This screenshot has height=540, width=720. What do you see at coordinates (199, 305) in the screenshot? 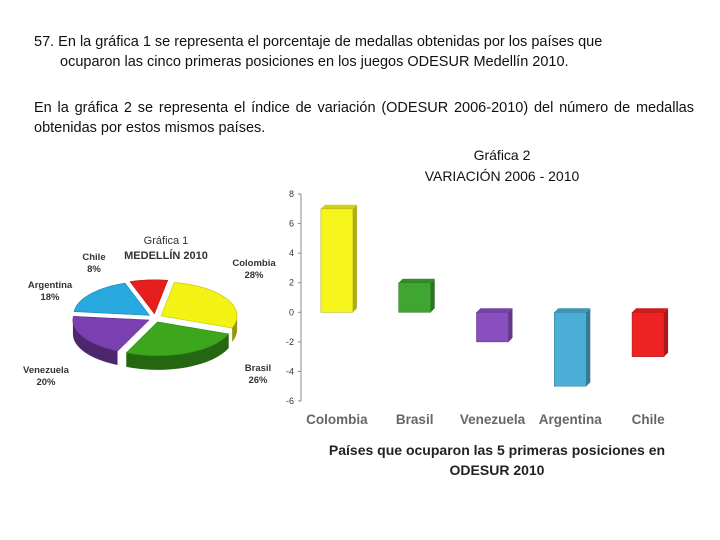
I see `pie-slice-colombia` at bounding box center [199, 305].